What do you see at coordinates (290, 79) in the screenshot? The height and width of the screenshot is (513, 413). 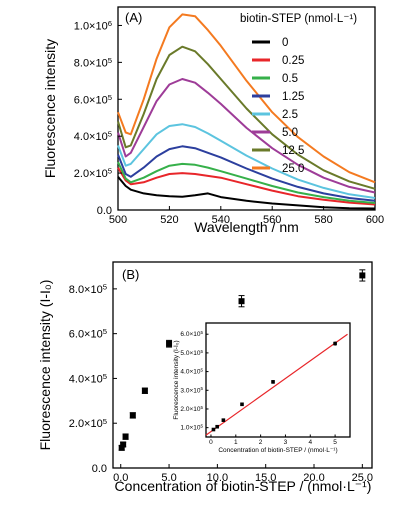 I see `legend-label-0.5: 0.5` at bounding box center [290, 79].